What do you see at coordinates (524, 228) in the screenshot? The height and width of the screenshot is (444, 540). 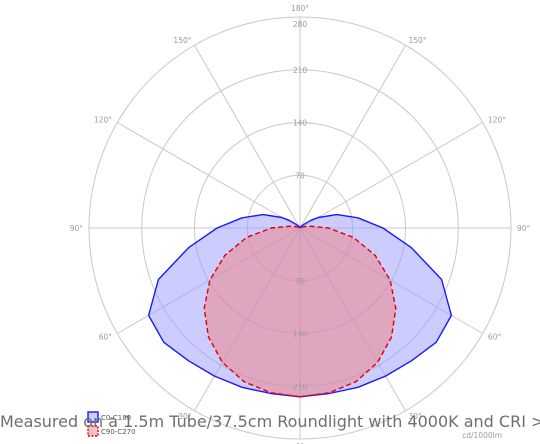 I see `angle-label-90-right: 90°` at bounding box center [524, 228].